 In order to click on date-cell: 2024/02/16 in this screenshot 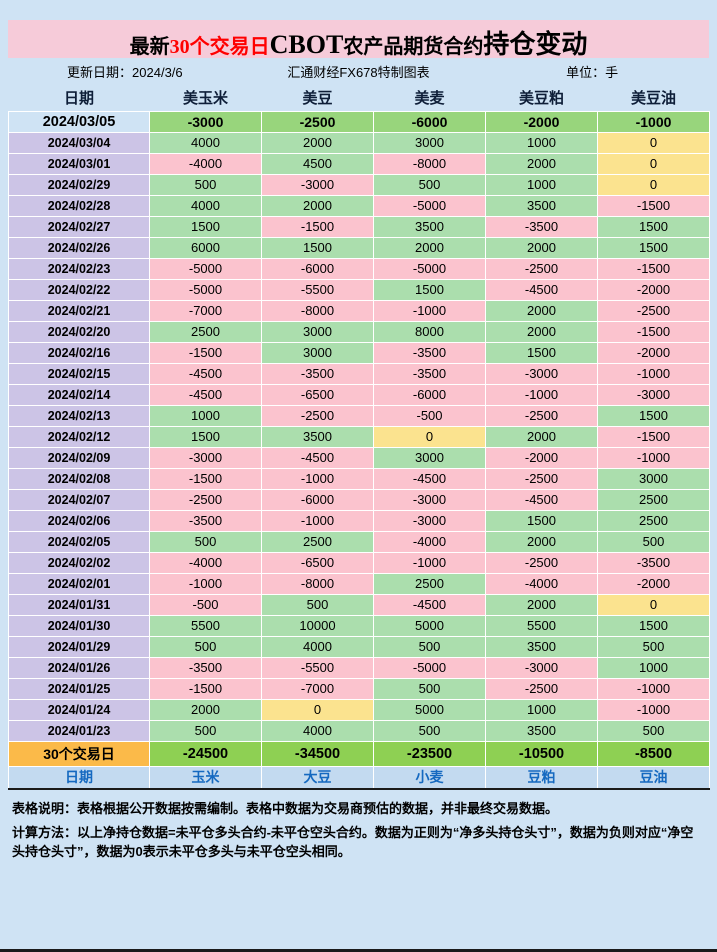, I will do `click(79, 352)`.